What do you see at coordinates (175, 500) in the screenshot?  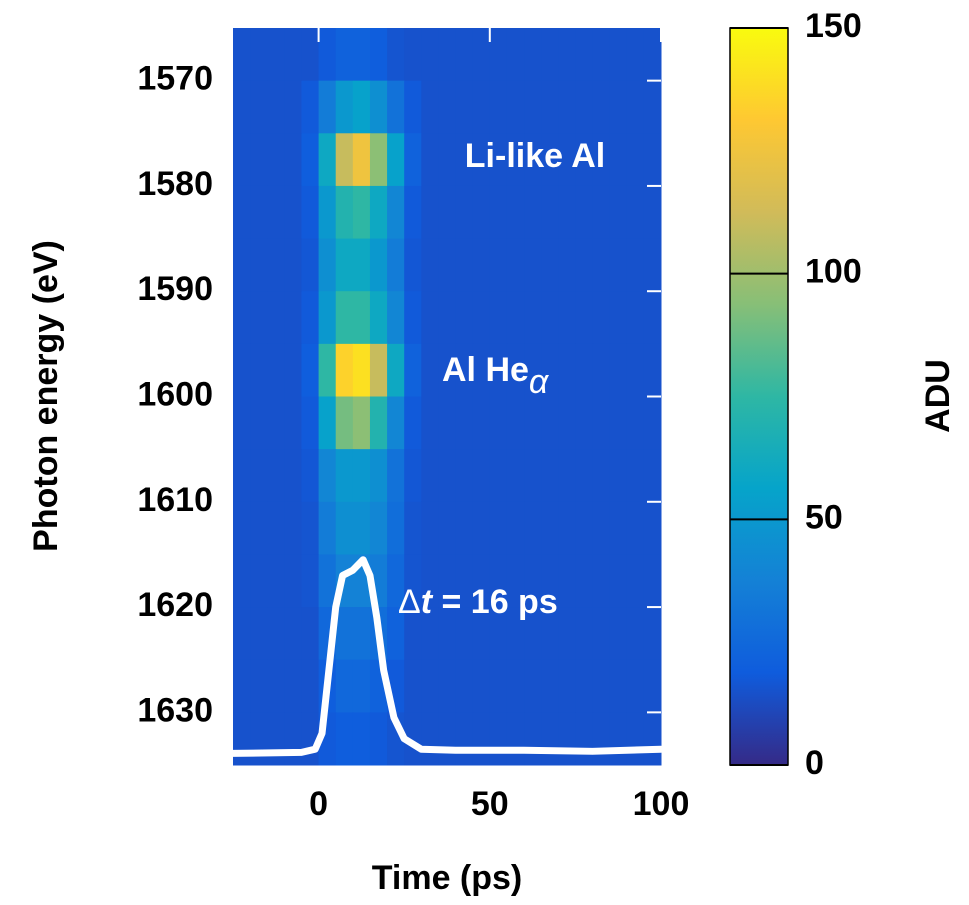 I see `y-tick-label: 1610` at bounding box center [175, 500].